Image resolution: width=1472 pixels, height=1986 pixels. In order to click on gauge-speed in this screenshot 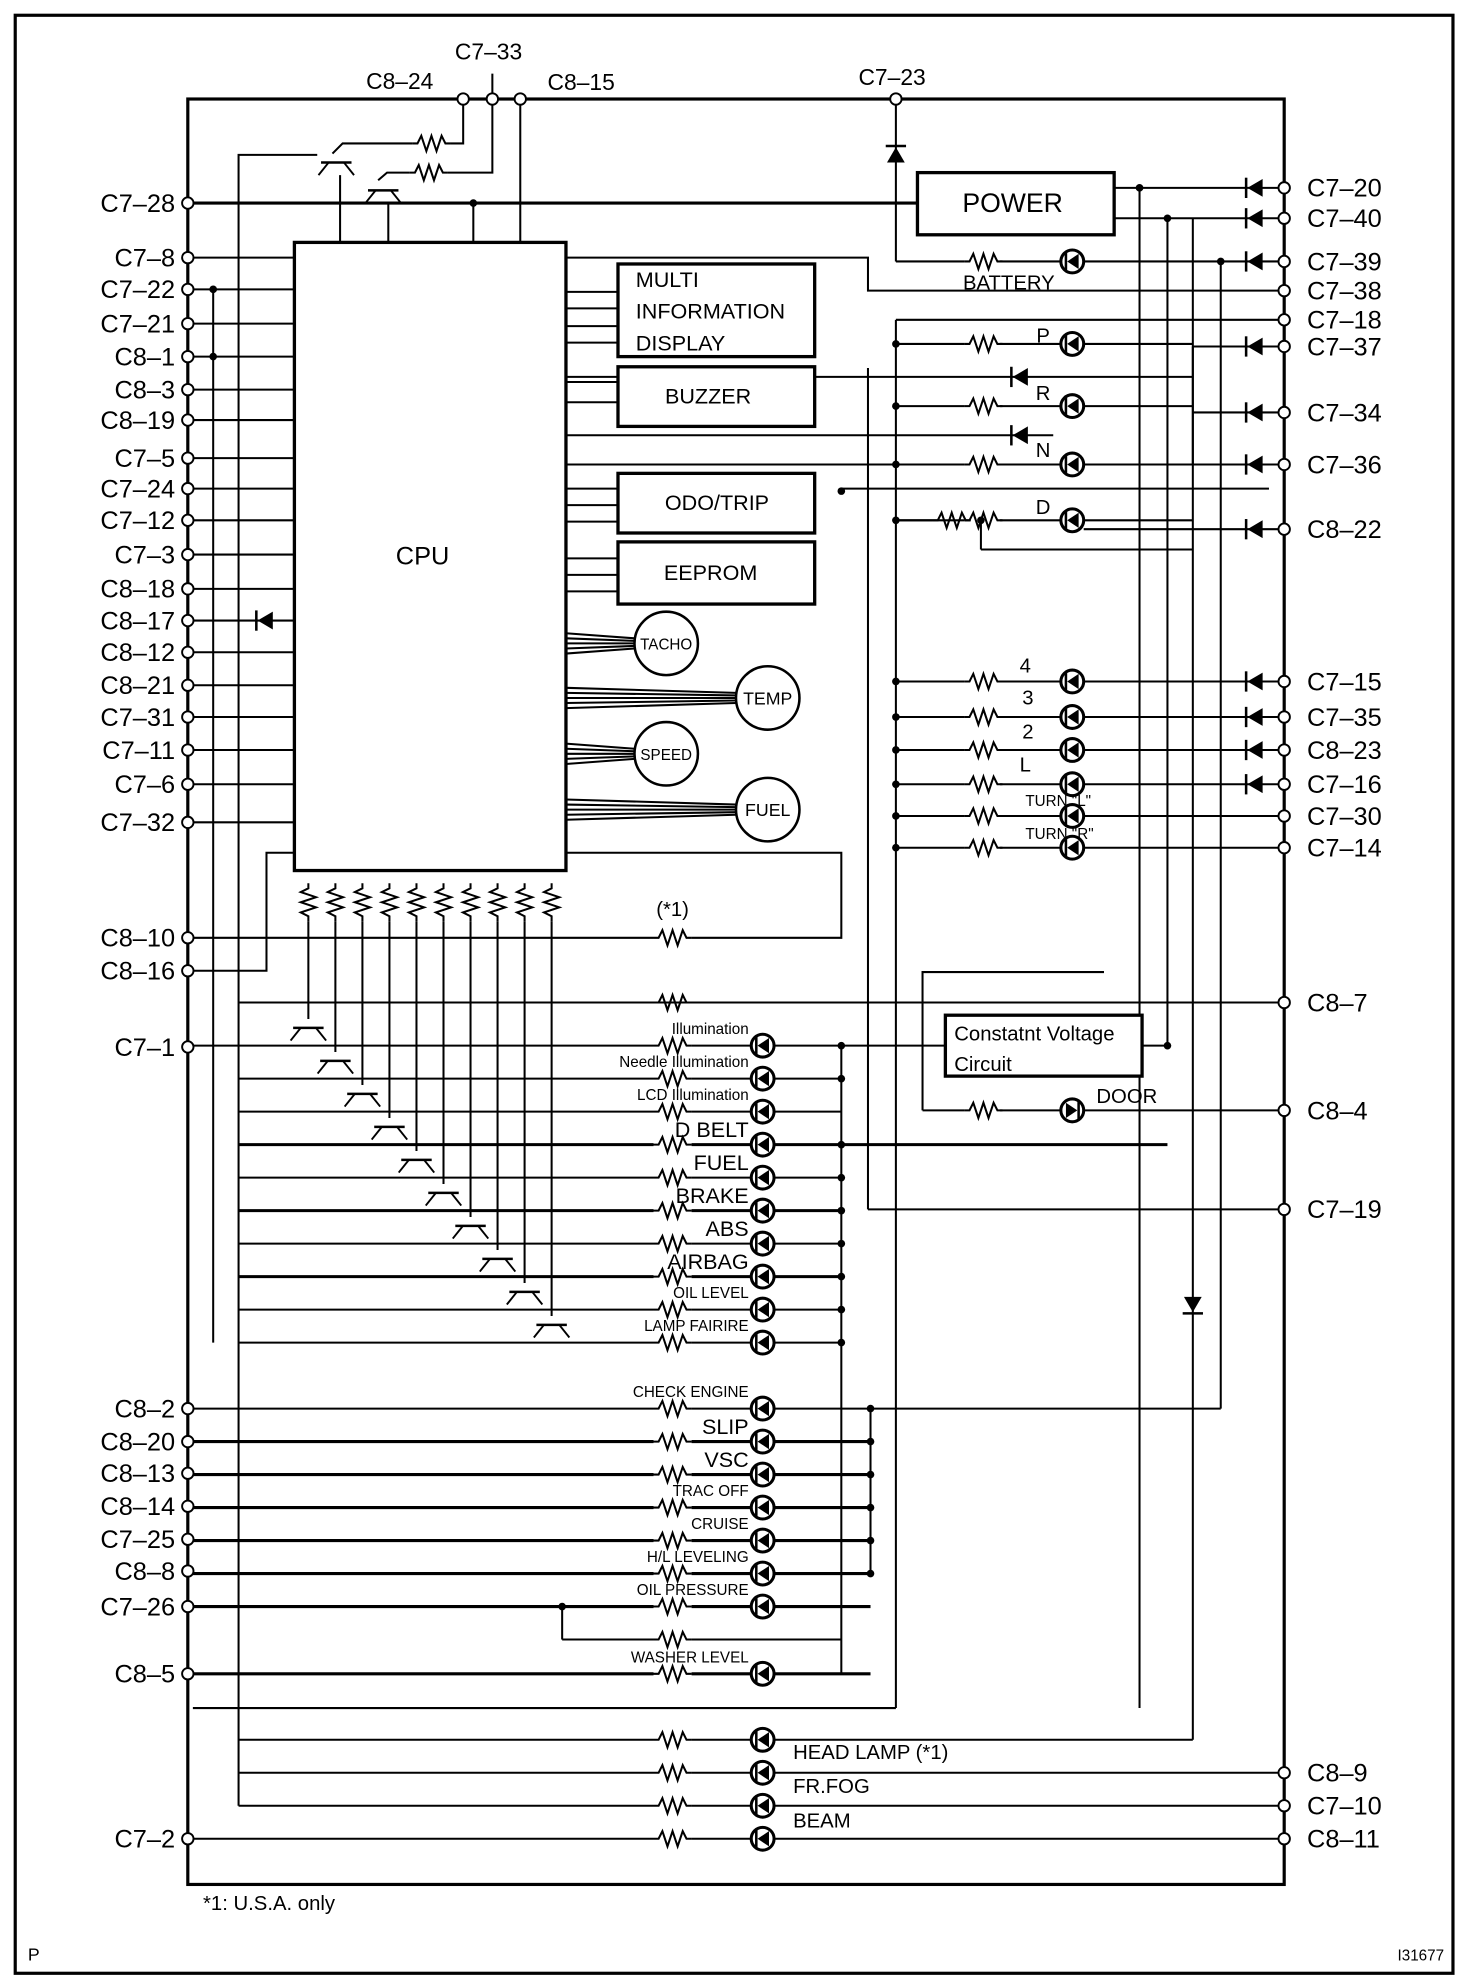, I will do `click(666, 753)`.